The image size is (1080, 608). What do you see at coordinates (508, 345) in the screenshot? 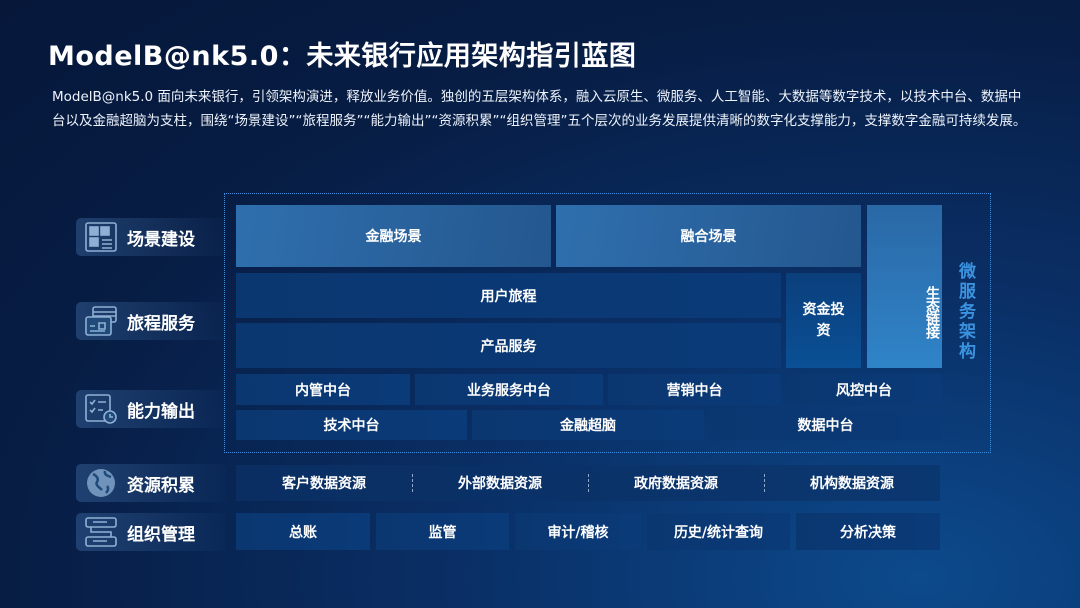
I see `box-product-service: 产品服务` at bounding box center [508, 345].